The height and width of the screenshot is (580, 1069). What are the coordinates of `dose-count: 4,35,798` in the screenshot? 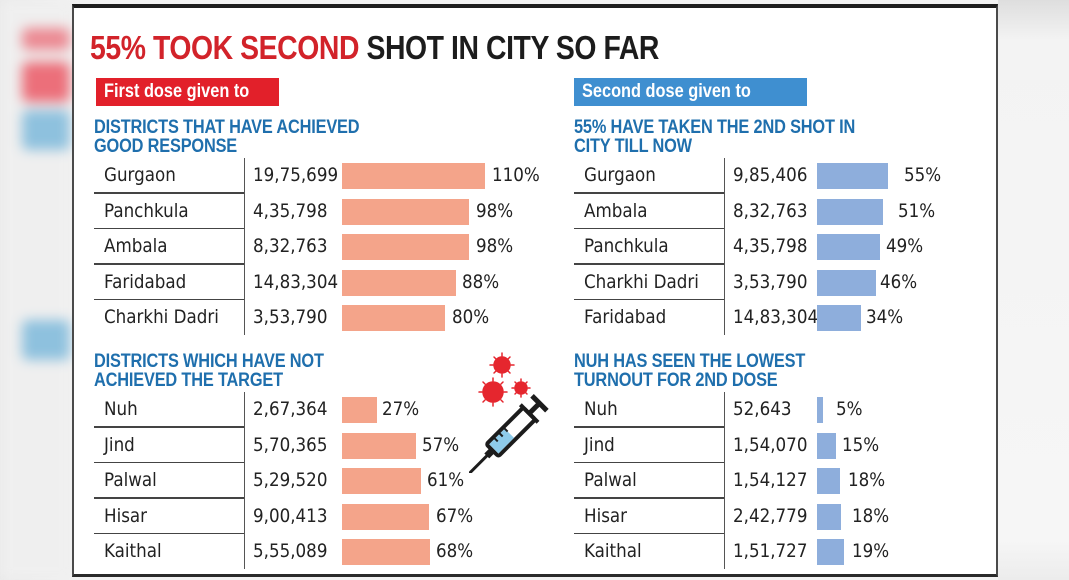 It's located at (290, 210).